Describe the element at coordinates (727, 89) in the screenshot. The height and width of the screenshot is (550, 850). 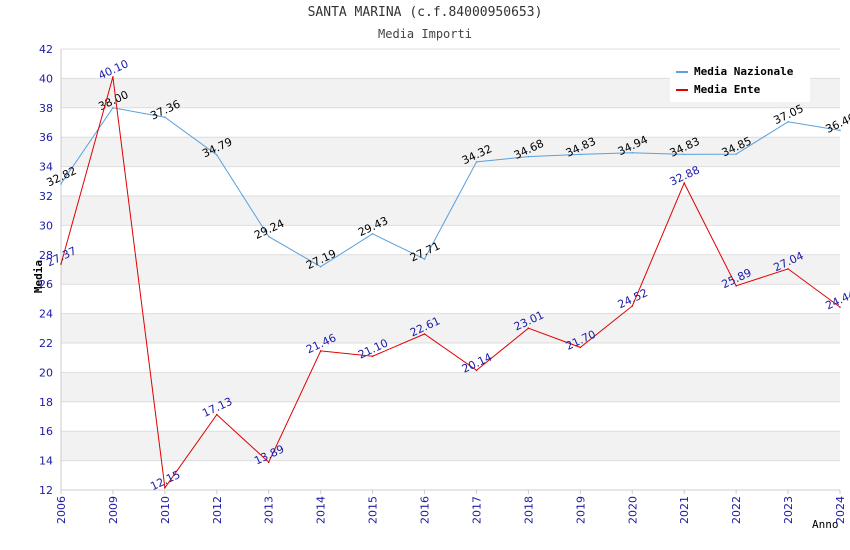
I see `legend-label-ente: Media Ente` at that location.